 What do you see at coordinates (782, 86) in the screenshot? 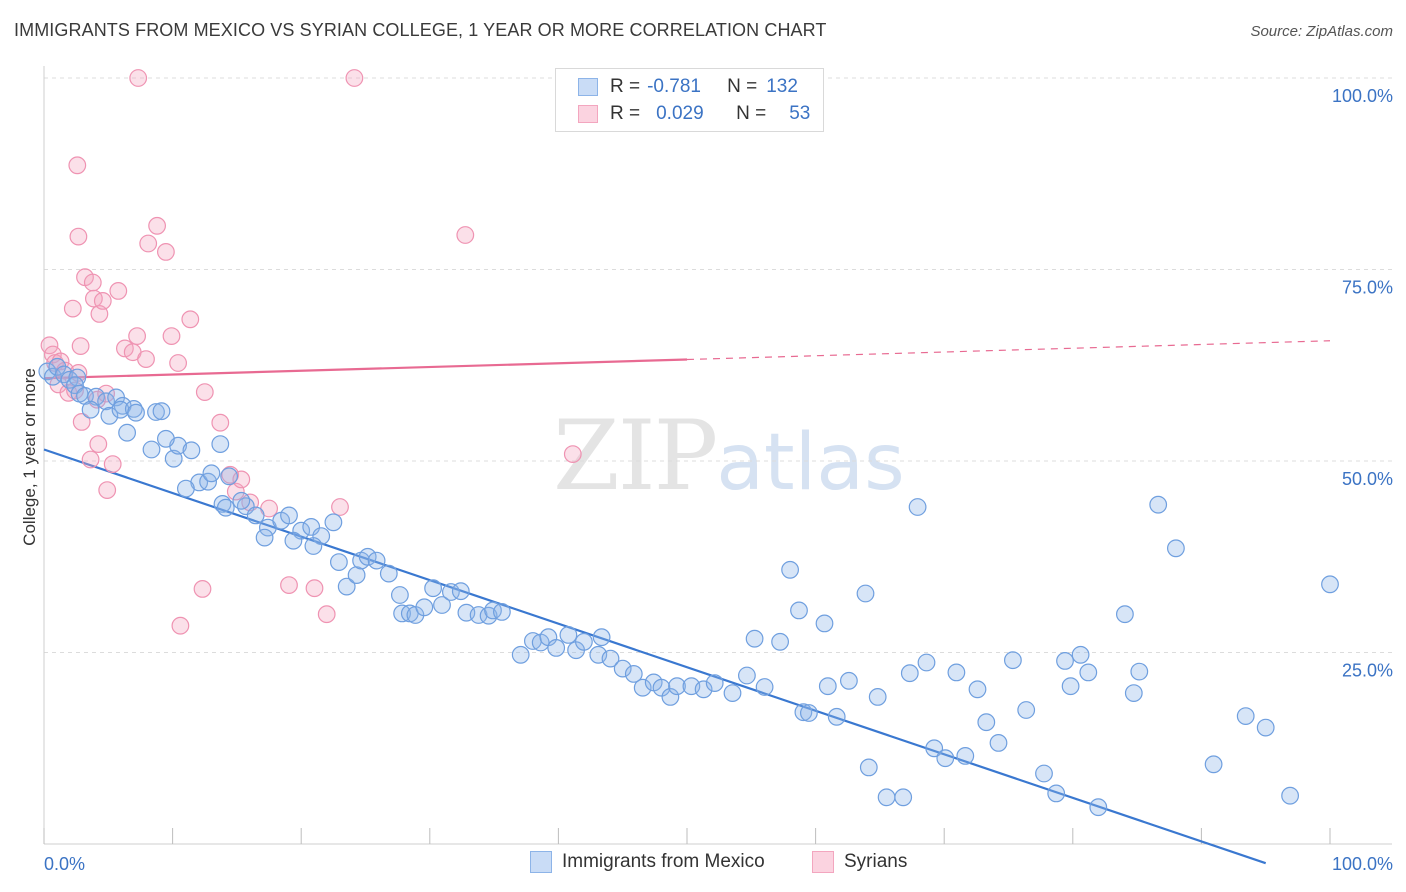
I see `legend-n-value-mexico: 132` at bounding box center [782, 86].